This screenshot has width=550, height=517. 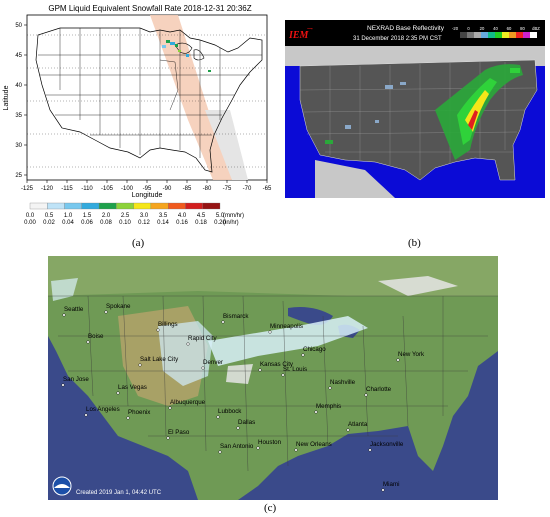 I want to click on satellite-swath, so click(x=194, y=97).